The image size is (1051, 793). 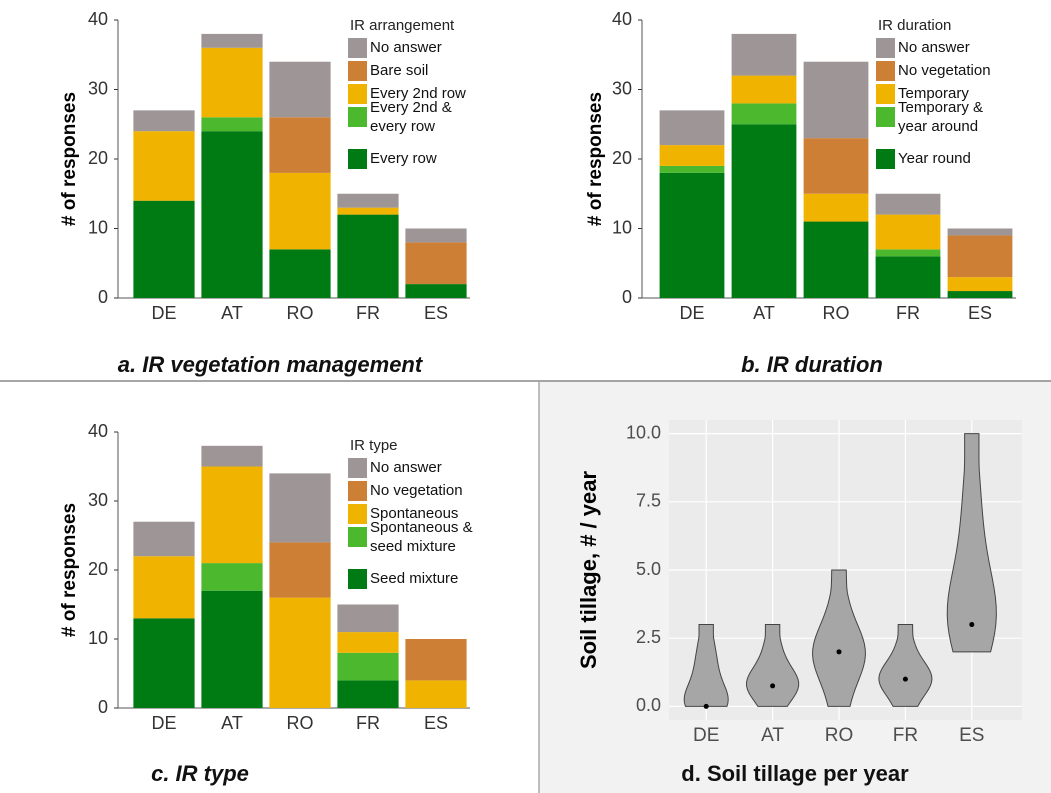 What do you see at coordinates (812, 364) in the screenshot?
I see `panel-caption: b. IR duration` at bounding box center [812, 364].